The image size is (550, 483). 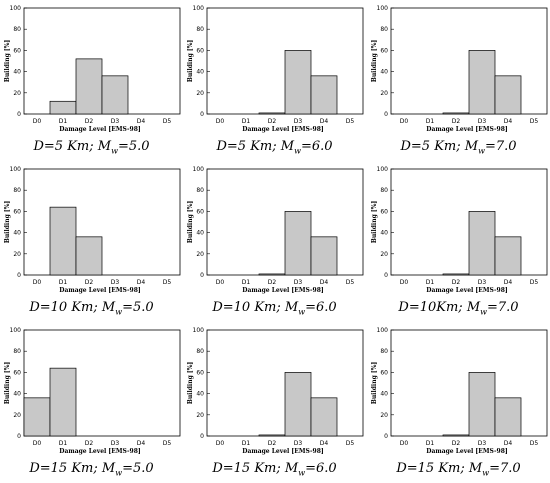 I want to click on caption-distance: D=10Km; M, so click(x=439, y=307).